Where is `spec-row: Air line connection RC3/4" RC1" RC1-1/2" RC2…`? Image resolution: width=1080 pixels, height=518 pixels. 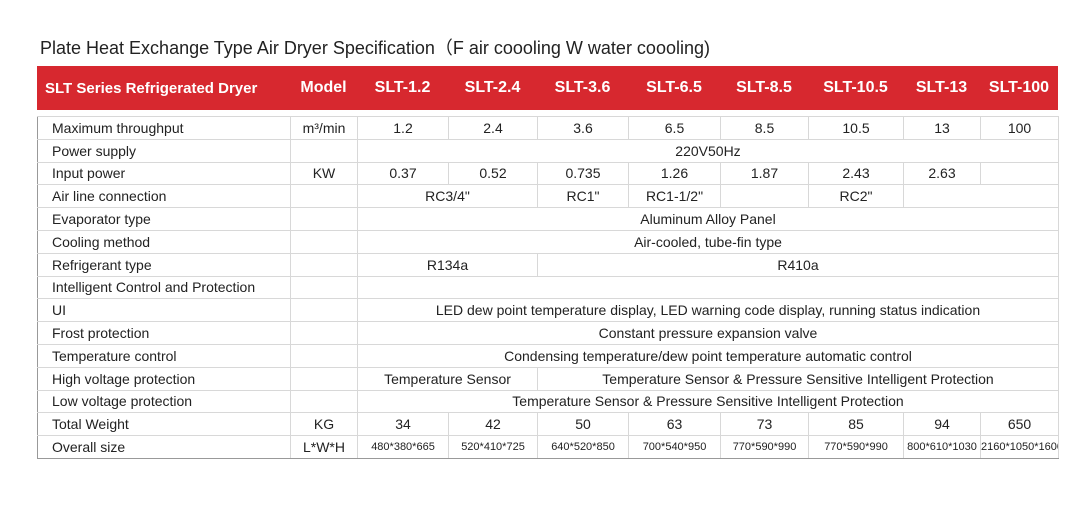
spec-row: Air line connection RC3/4" RC1" RC1-1/2" RC2… is located at coordinates (548, 196).